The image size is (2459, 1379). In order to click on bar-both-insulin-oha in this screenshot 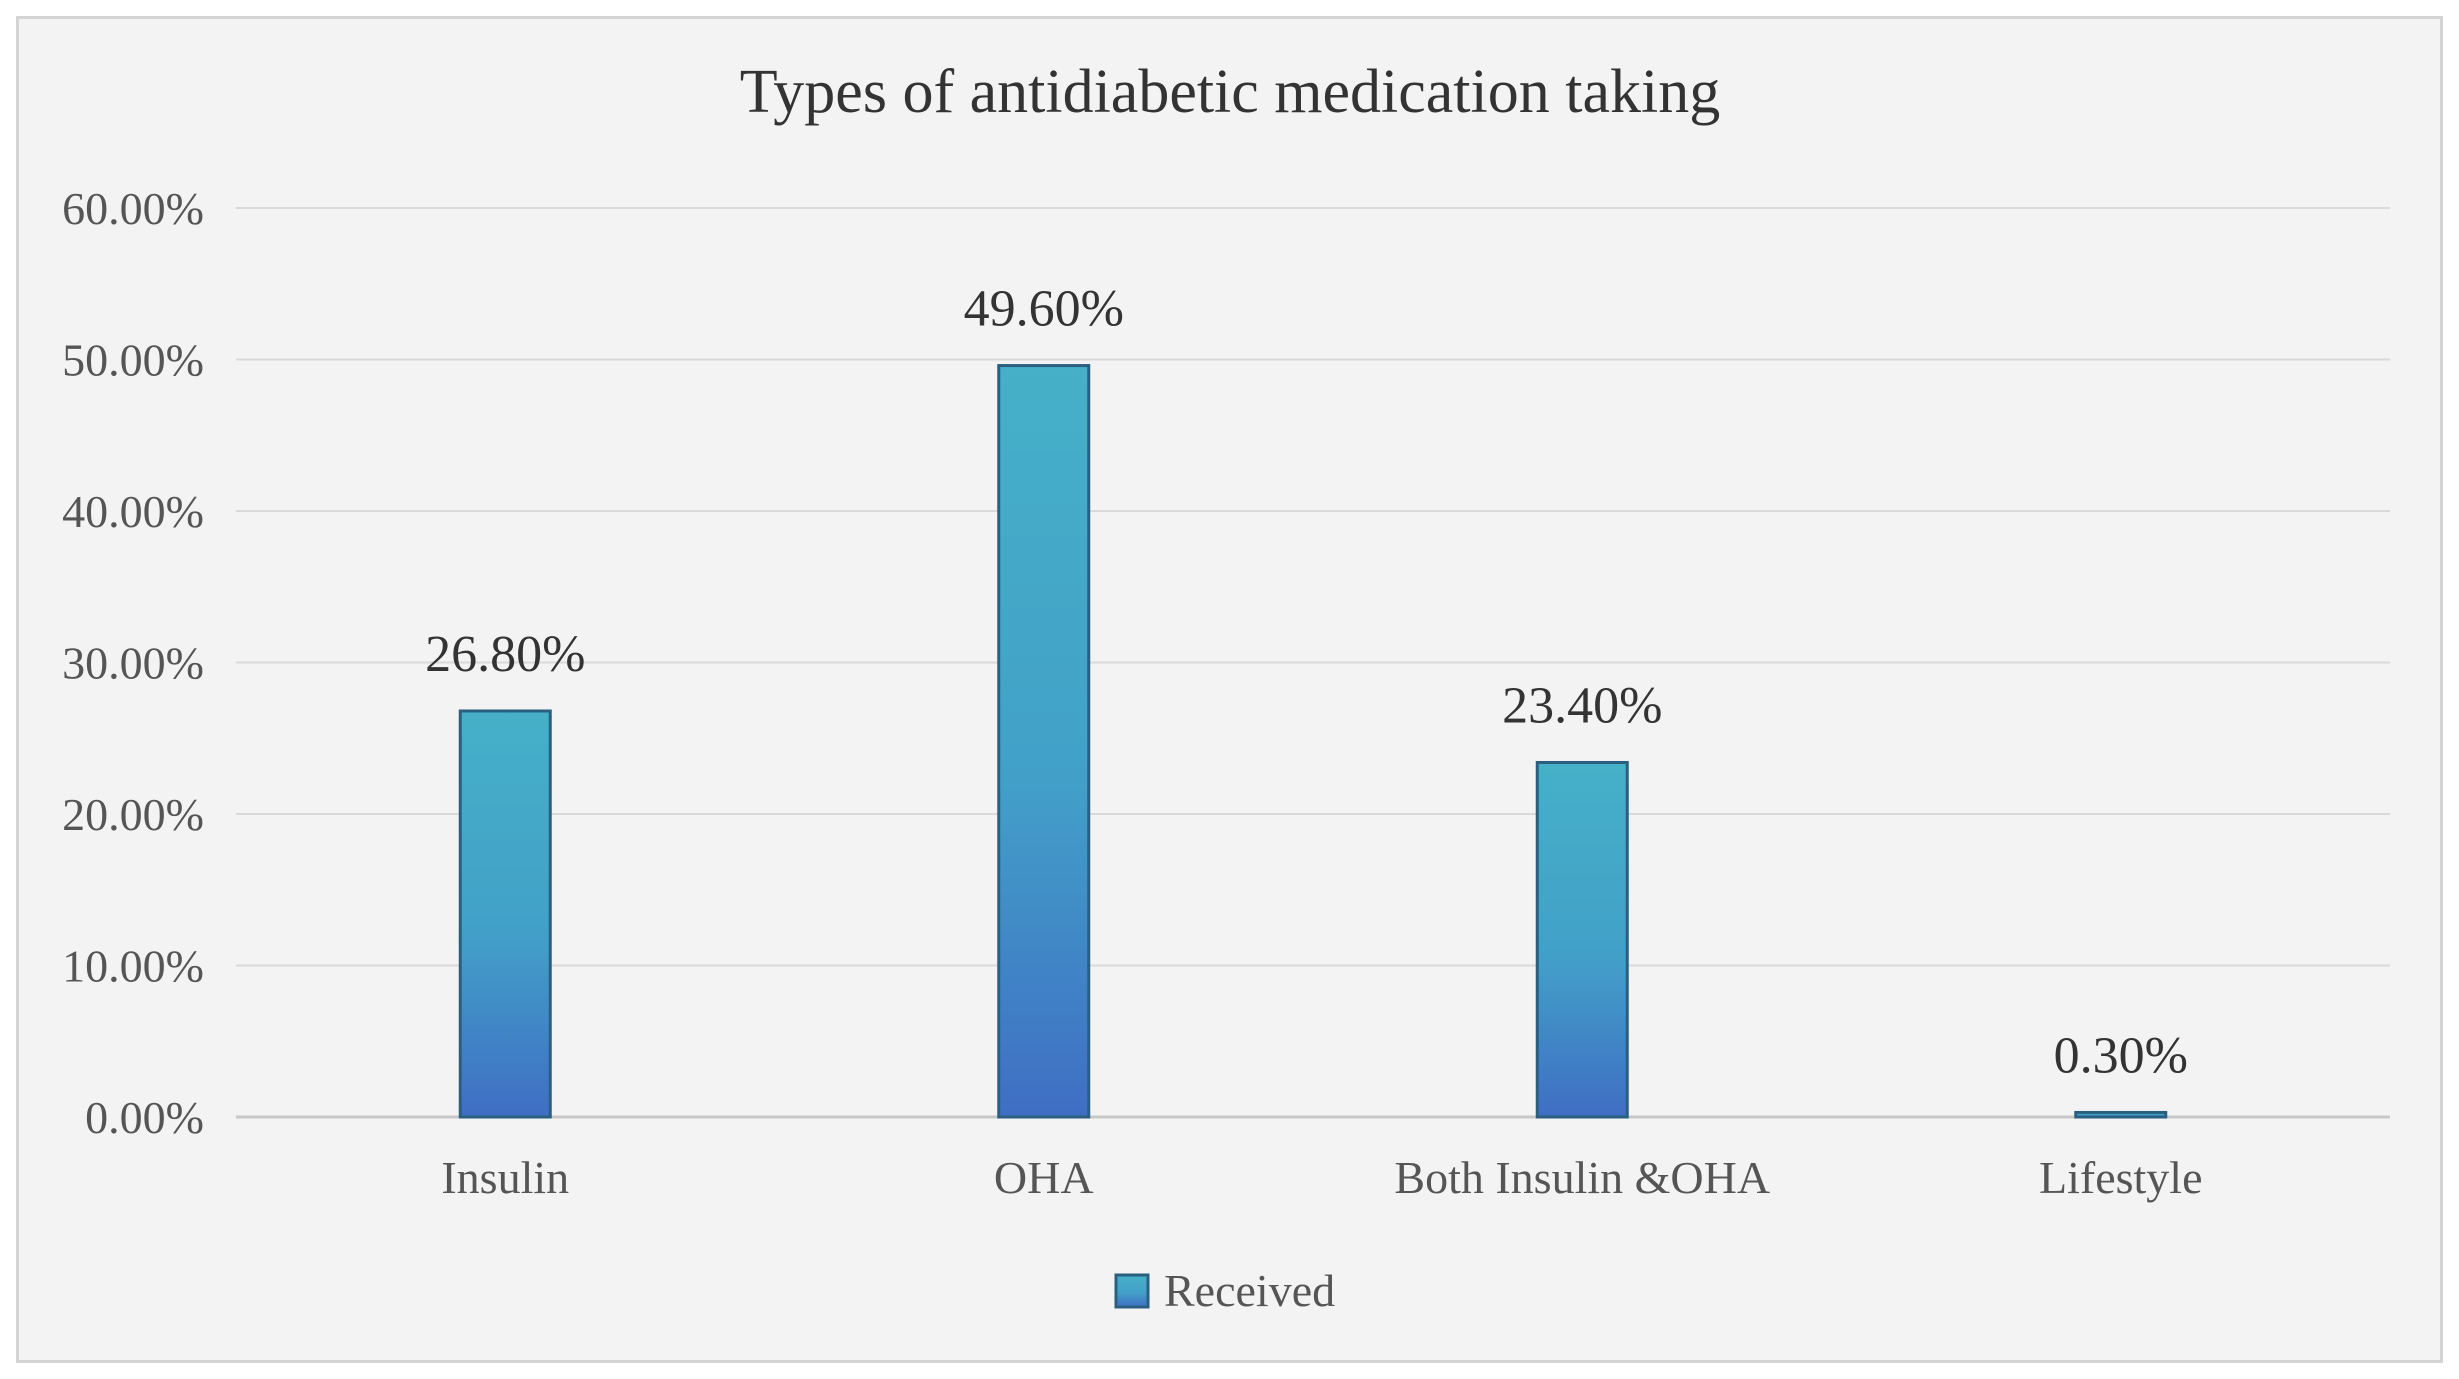, I will do `click(1582, 939)`.